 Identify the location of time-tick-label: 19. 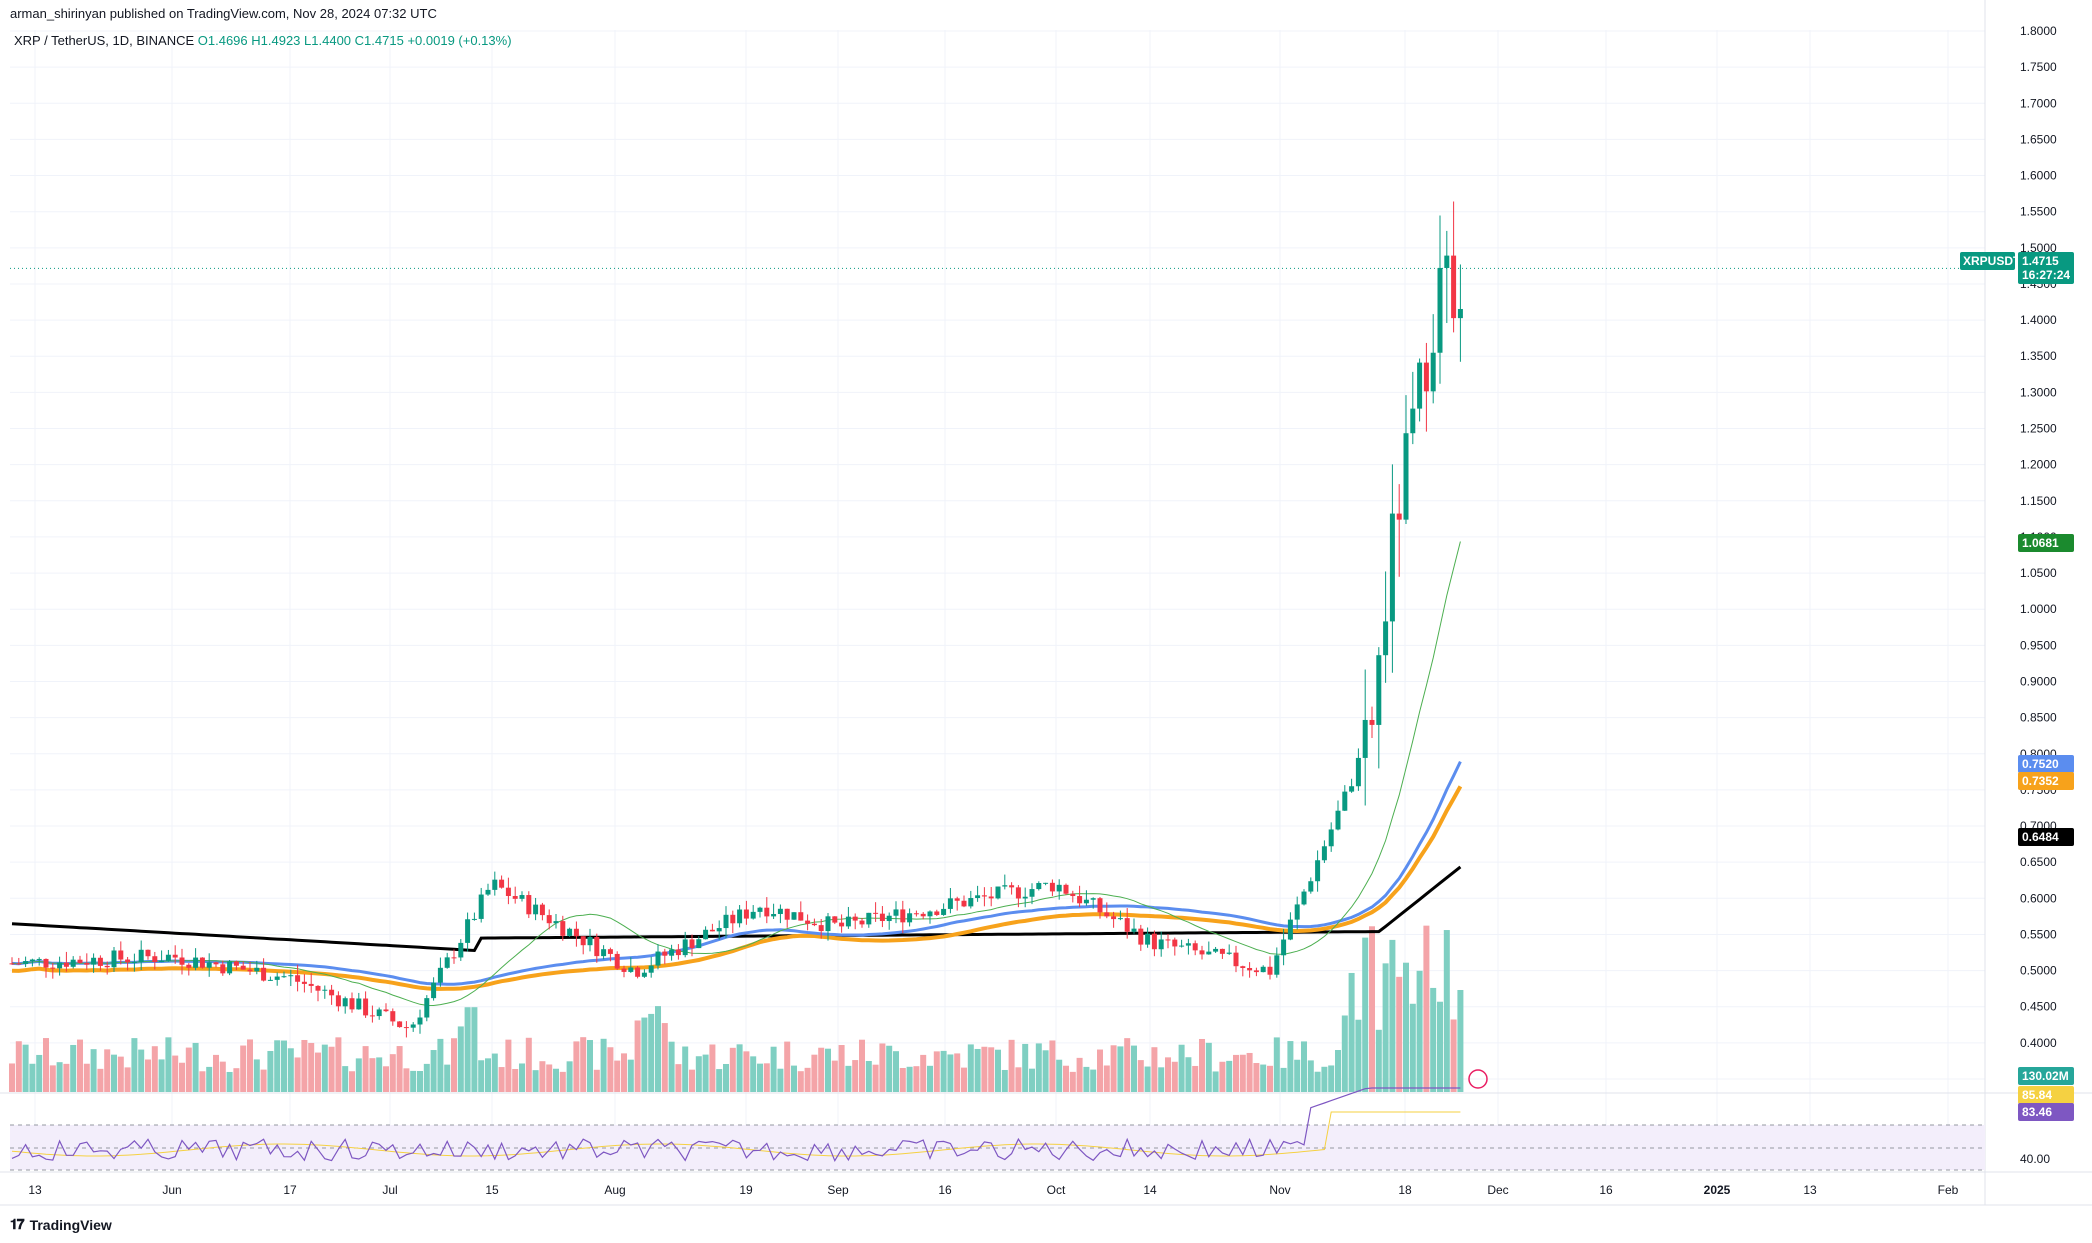
(746, 1190).